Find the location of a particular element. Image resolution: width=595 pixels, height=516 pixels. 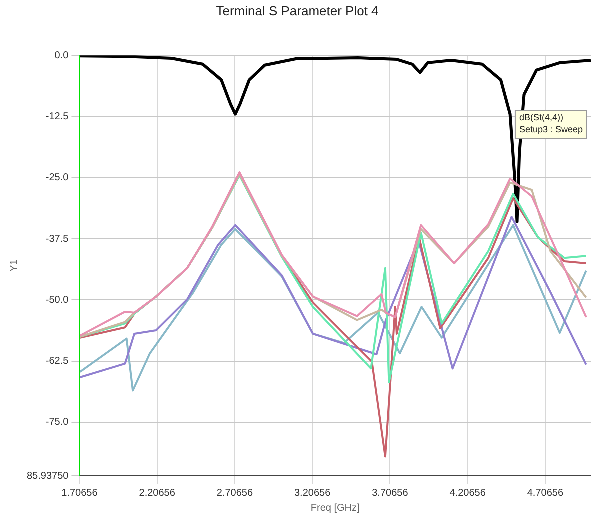

y-tick-label: 0.0 is located at coordinates (62, 56).